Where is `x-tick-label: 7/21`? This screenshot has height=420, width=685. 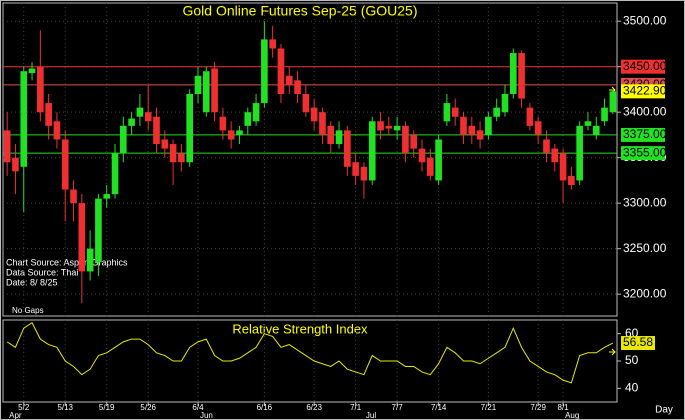
x-tick-label: 7/21 is located at coordinates (489, 407).